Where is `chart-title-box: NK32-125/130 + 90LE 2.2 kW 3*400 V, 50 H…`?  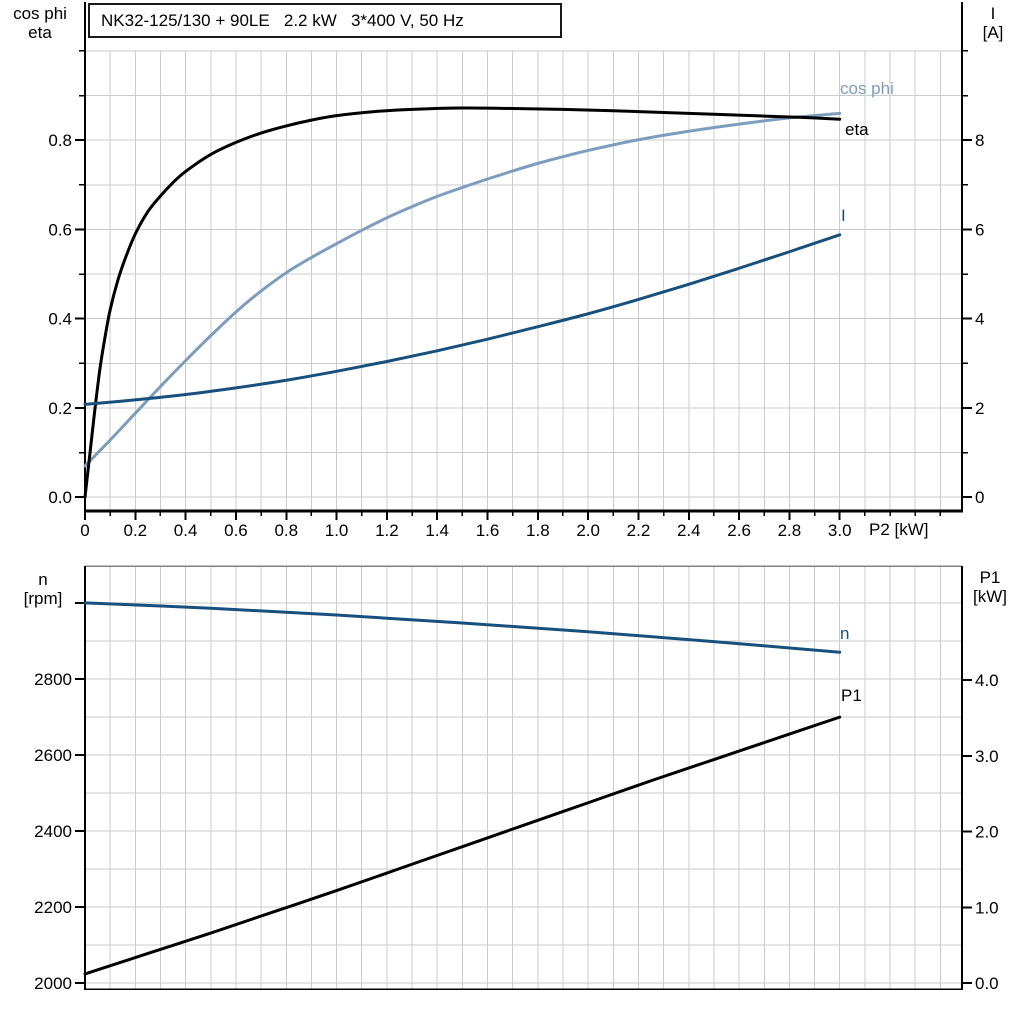 chart-title-box: NK32-125/130 + 90LE 2.2 kW 3*400 V, 50 H… is located at coordinates (325, 20).